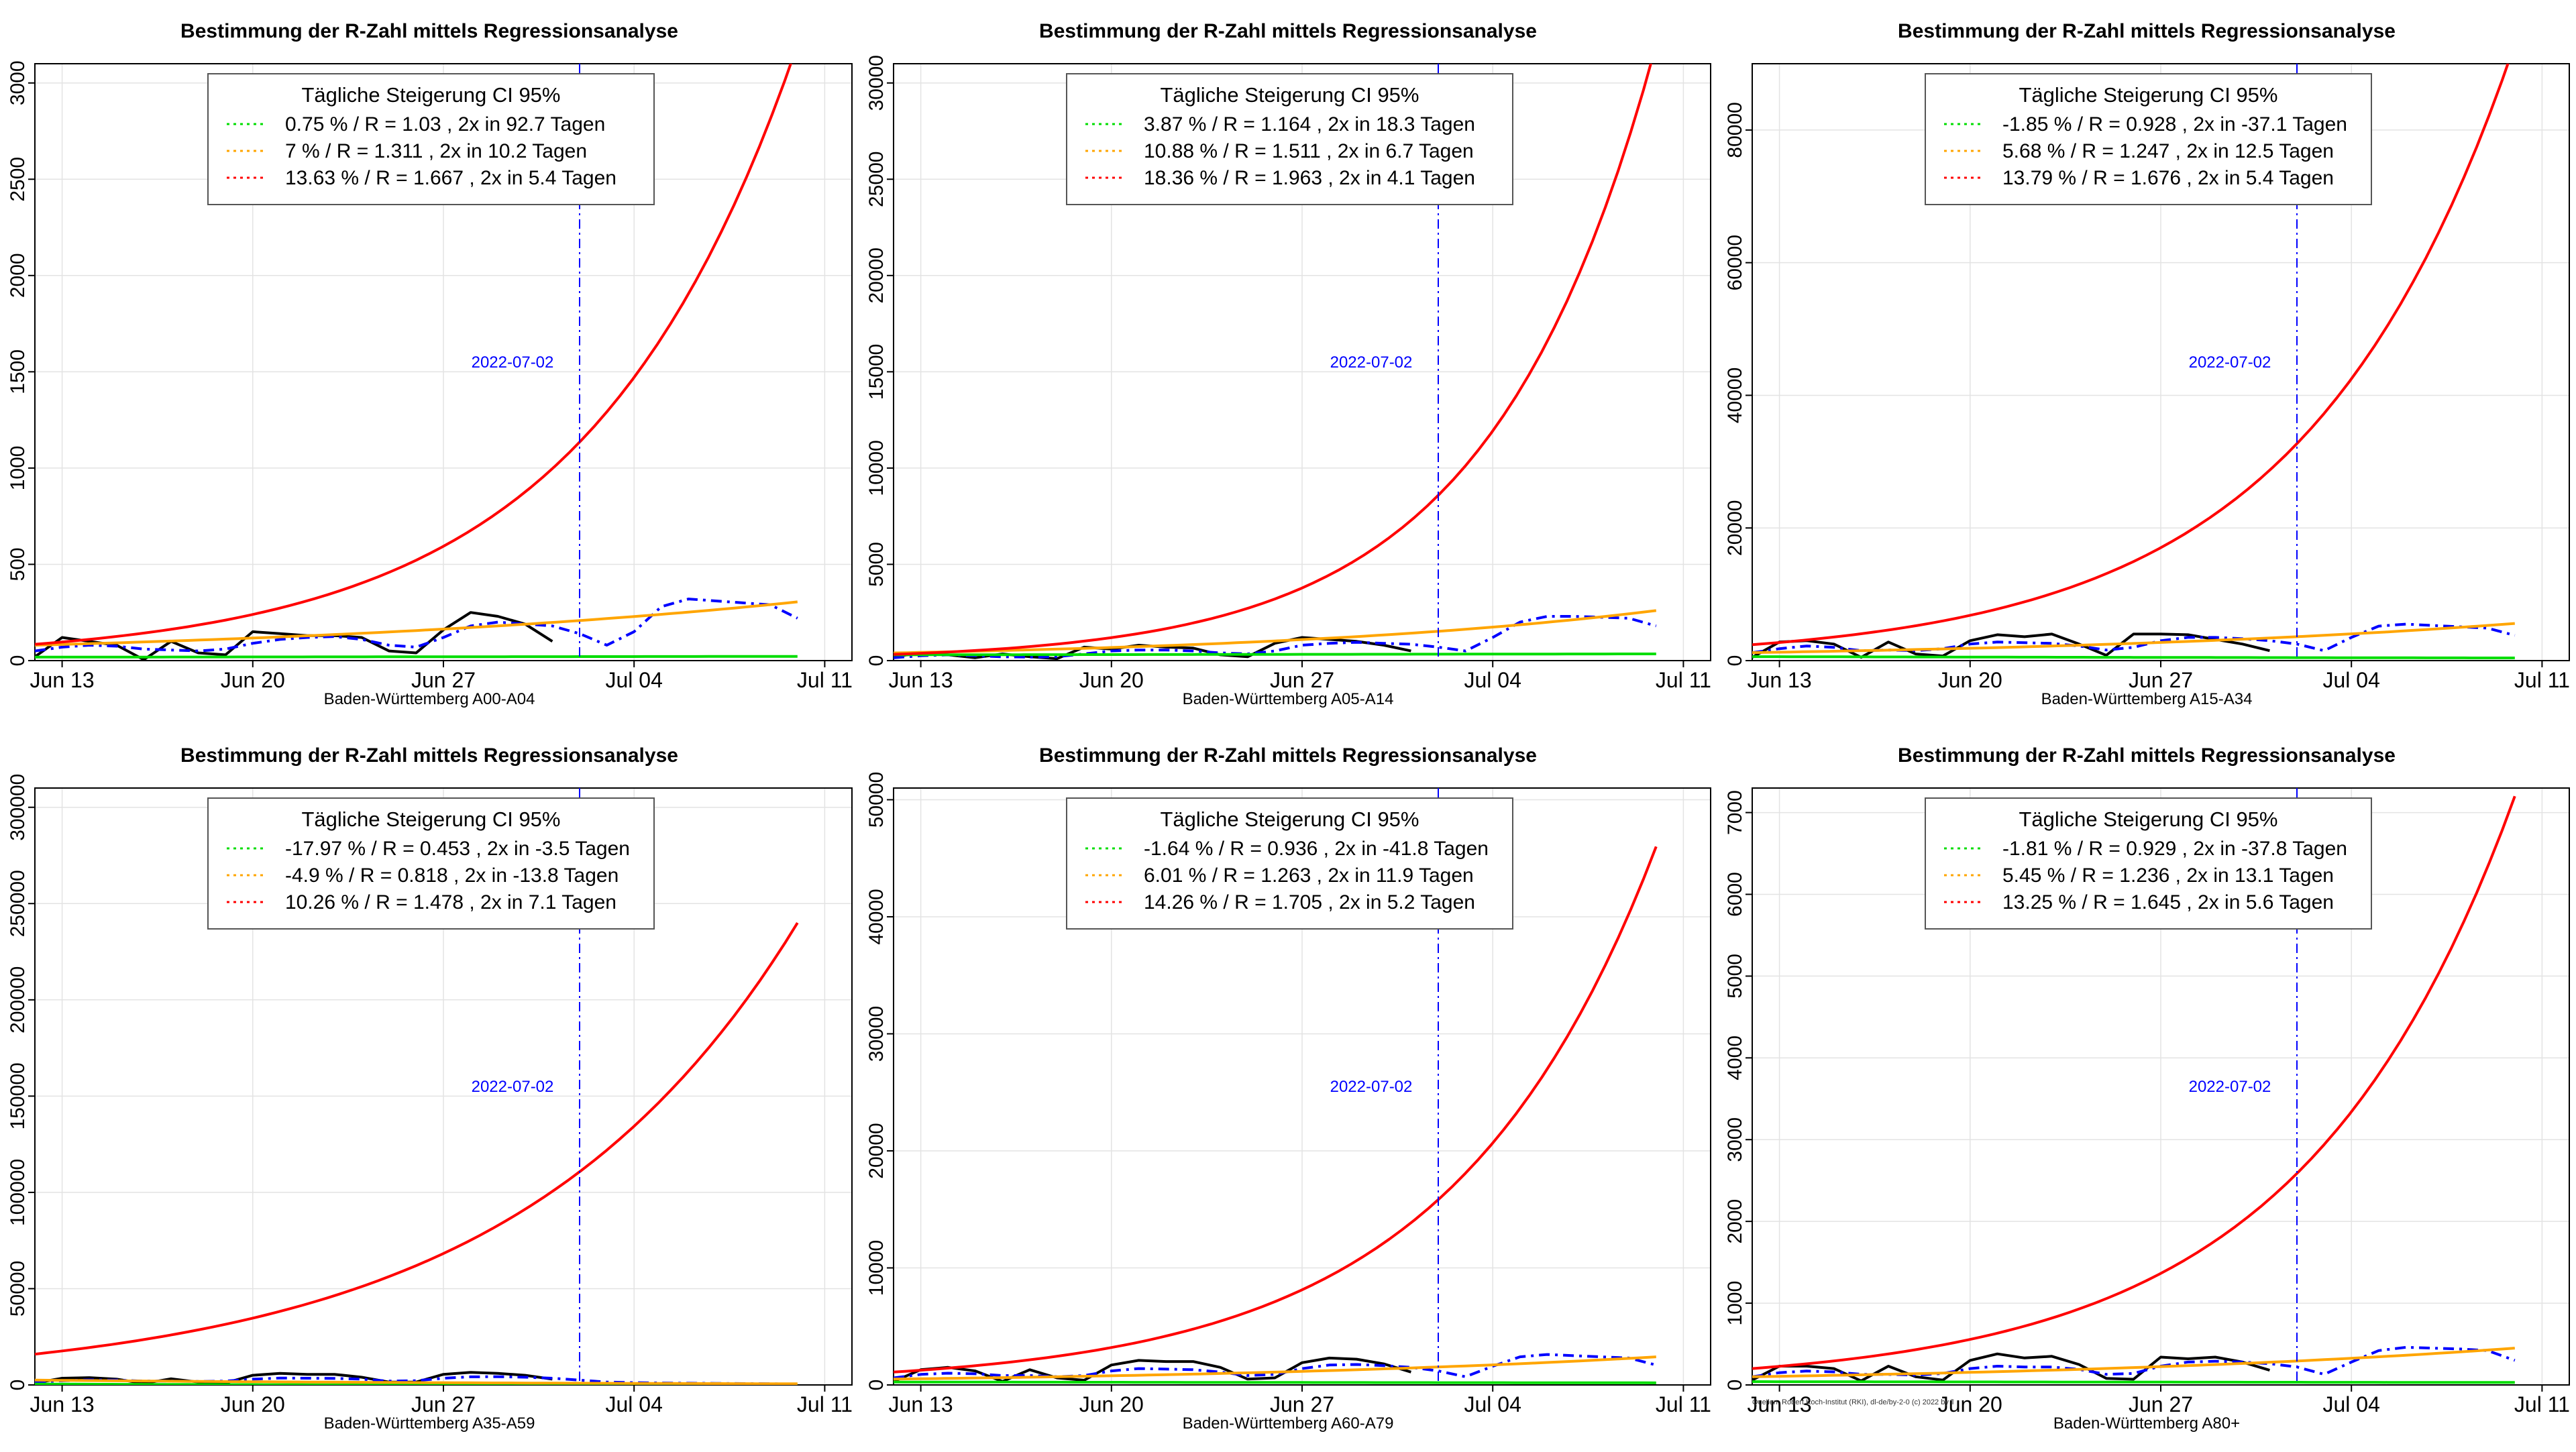  What do you see at coordinates (2174, 849) in the screenshot?
I see `legend-entry: -1.81 % / R = 0.929 , 2x in -37.8 Tagen` at bounding box center [2174, 849].